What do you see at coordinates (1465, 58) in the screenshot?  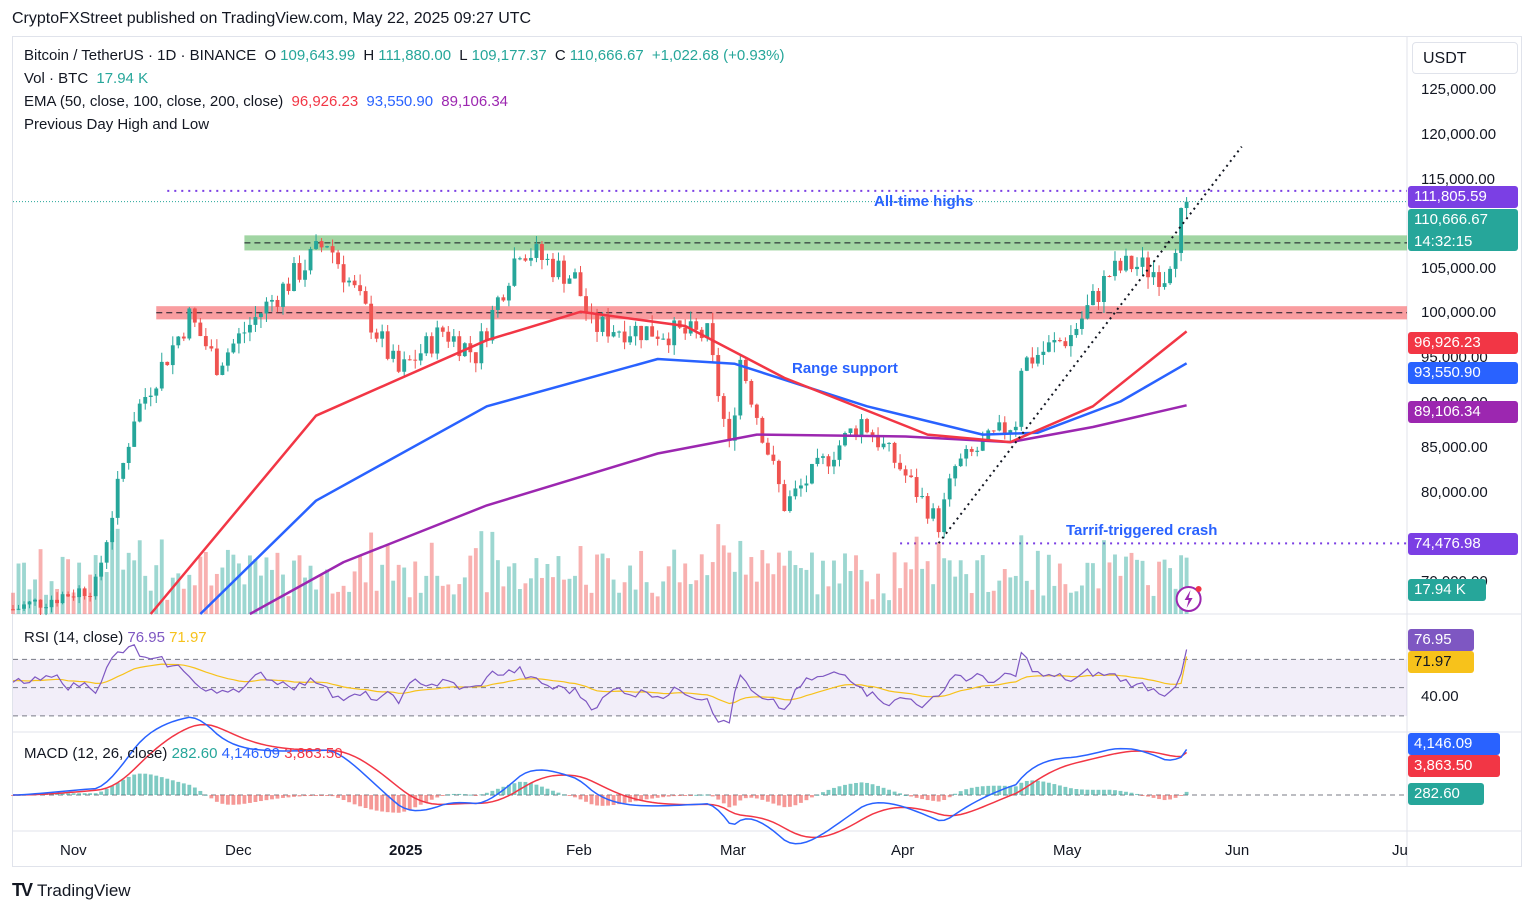 I see `currency-selector: USDT` at bounding box center [1465, 58].